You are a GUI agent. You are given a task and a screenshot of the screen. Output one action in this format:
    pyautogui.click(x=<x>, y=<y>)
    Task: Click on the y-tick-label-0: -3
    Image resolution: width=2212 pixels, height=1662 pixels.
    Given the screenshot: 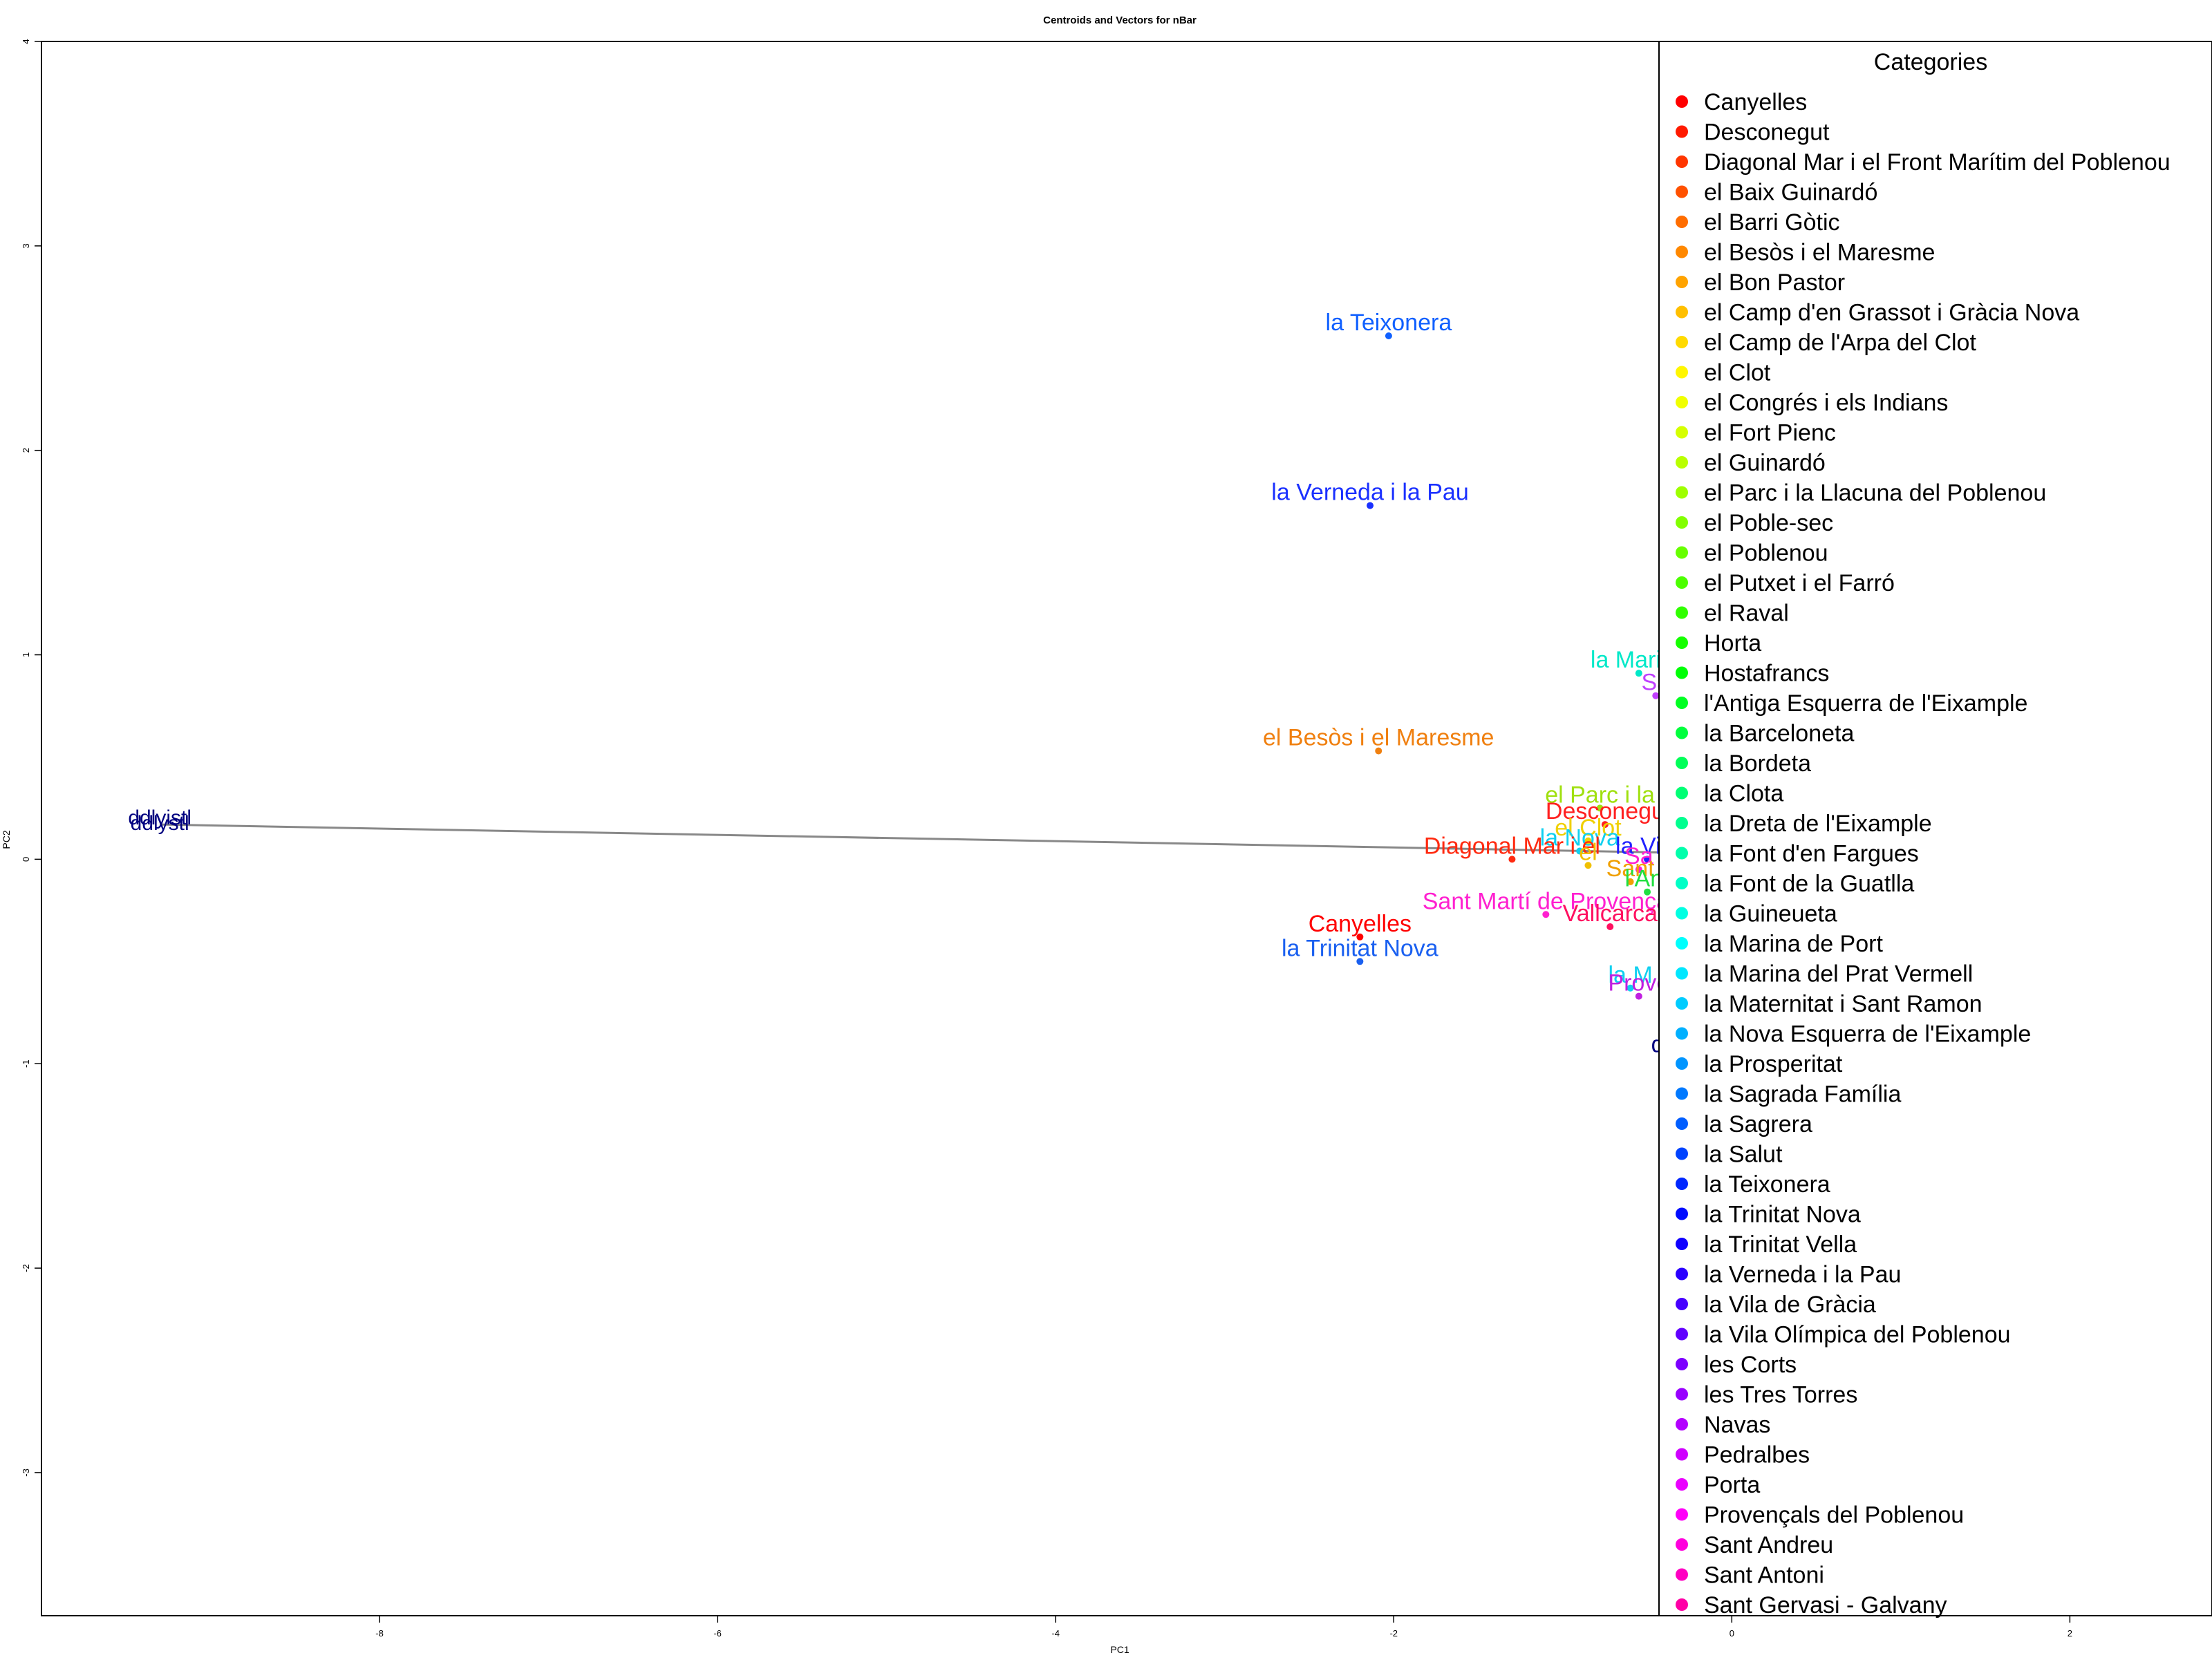 What is the action you would take?
    pyautogui.click(x=26, y=1473)
    